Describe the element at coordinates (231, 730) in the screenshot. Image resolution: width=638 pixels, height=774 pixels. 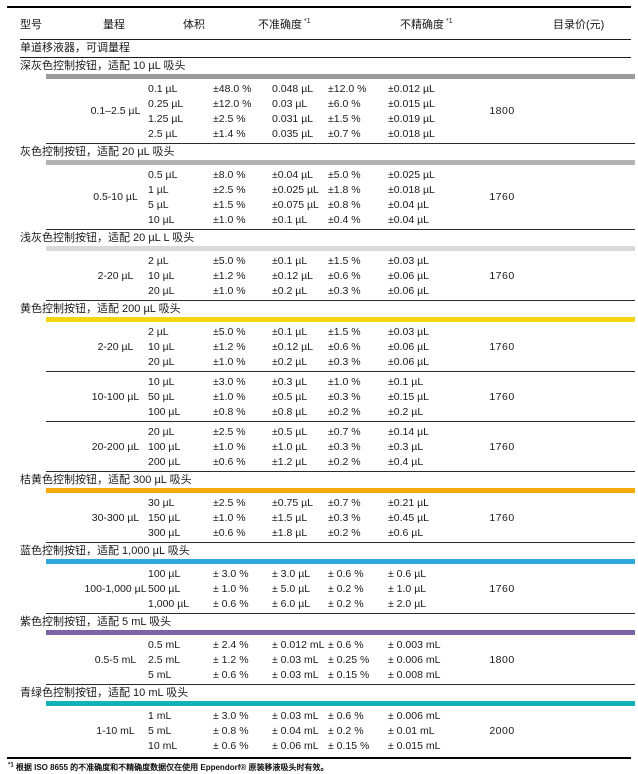
I see `inaccuracy-percent: ± 0.8 %` at that location.